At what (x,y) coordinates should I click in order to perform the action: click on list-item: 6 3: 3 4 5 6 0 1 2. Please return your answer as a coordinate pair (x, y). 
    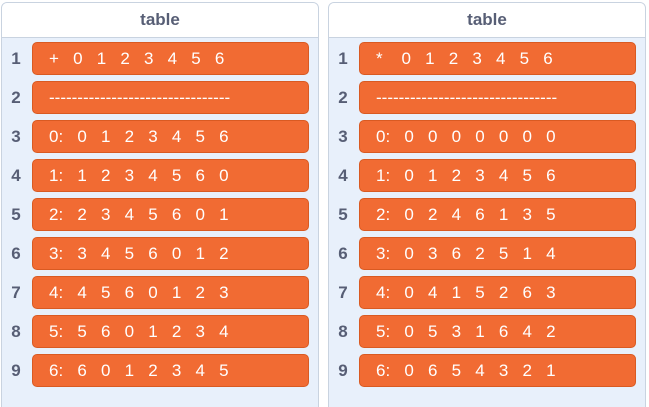
    Looking at the image, I should click on (160, 253).